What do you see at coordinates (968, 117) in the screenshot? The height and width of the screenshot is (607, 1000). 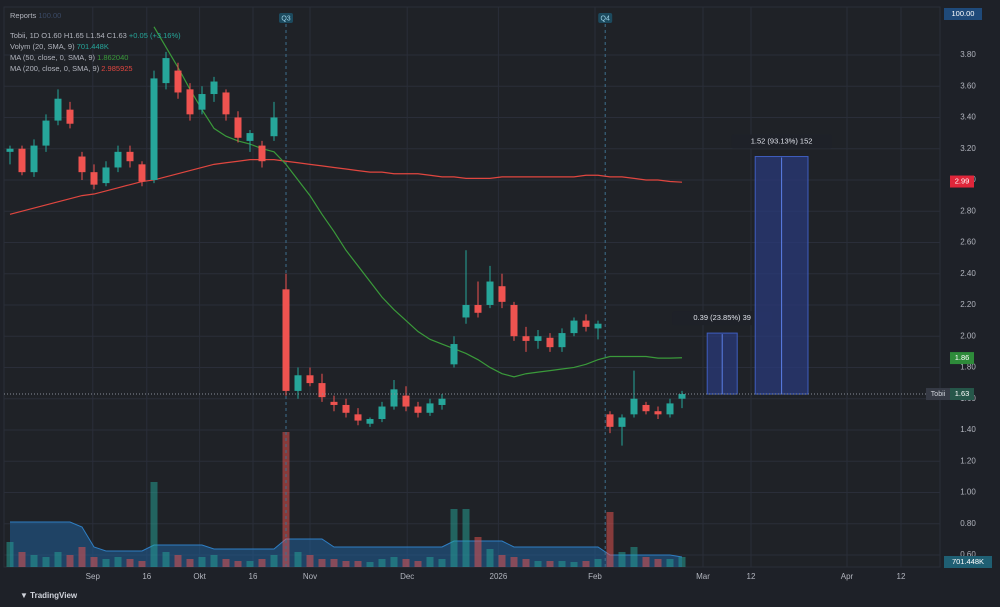 I see `y-tick-label: 3.40` at bounding box center [968, 117].